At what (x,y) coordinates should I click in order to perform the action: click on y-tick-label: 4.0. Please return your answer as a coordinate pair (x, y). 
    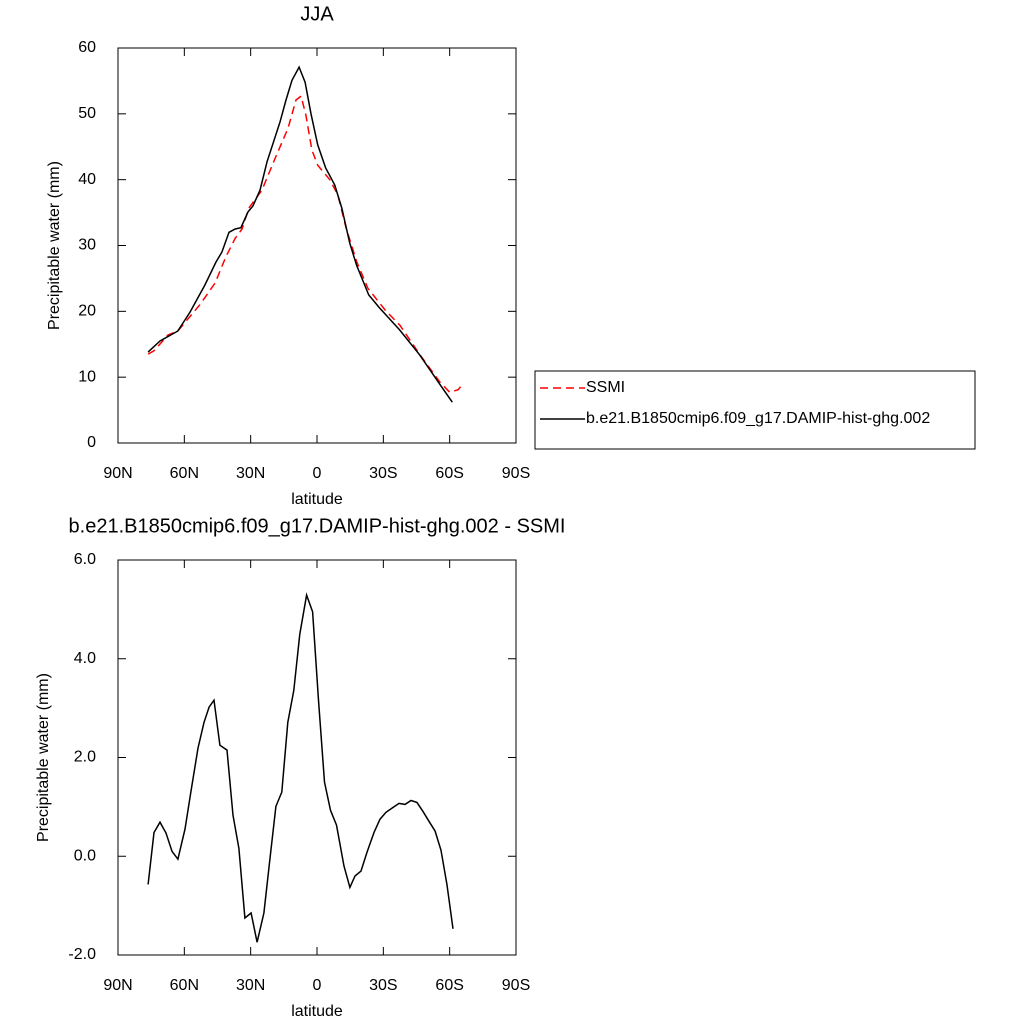
    Looking at the image, I should click on (85, 658).